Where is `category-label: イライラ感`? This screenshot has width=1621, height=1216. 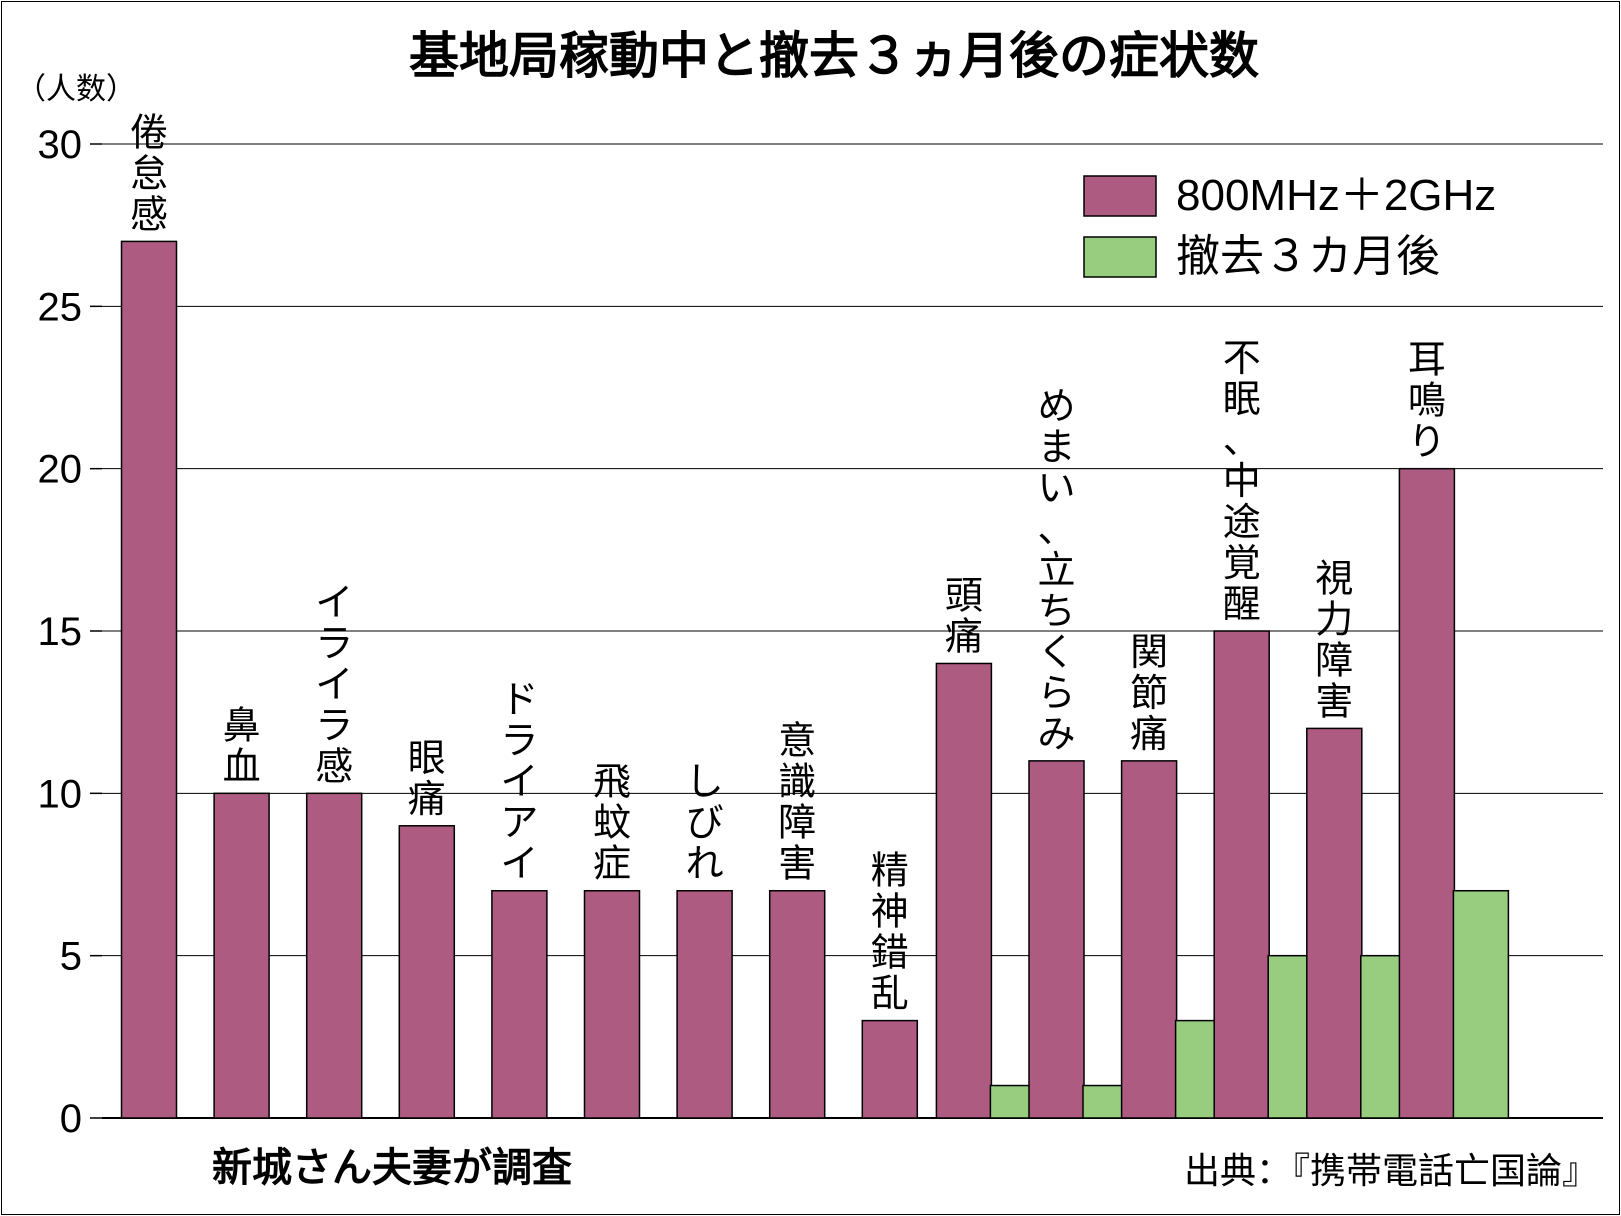 category-label: イライラ感 is located at coordinates (334, 684).